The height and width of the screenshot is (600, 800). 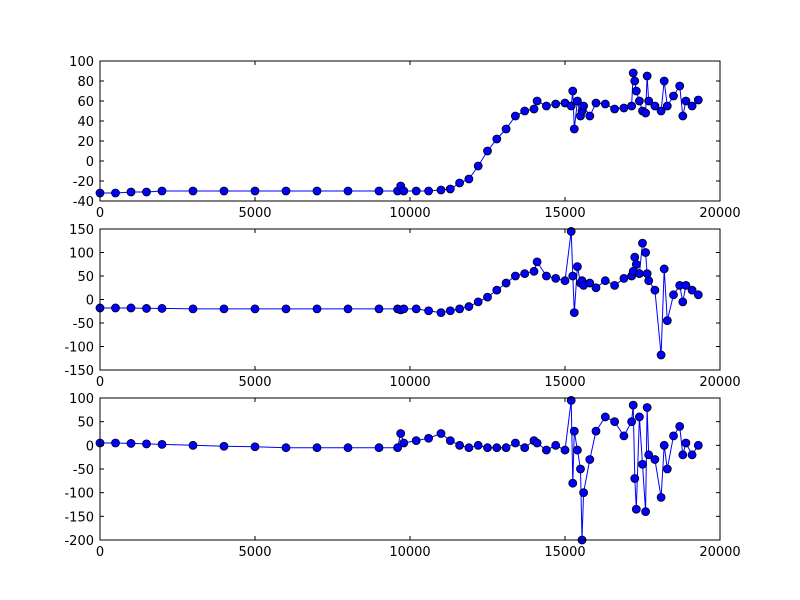 What do you see at coordinates (79, 371) in the screenshot?
I see `y-tick-label: -150` at bounding box center [79, 371].